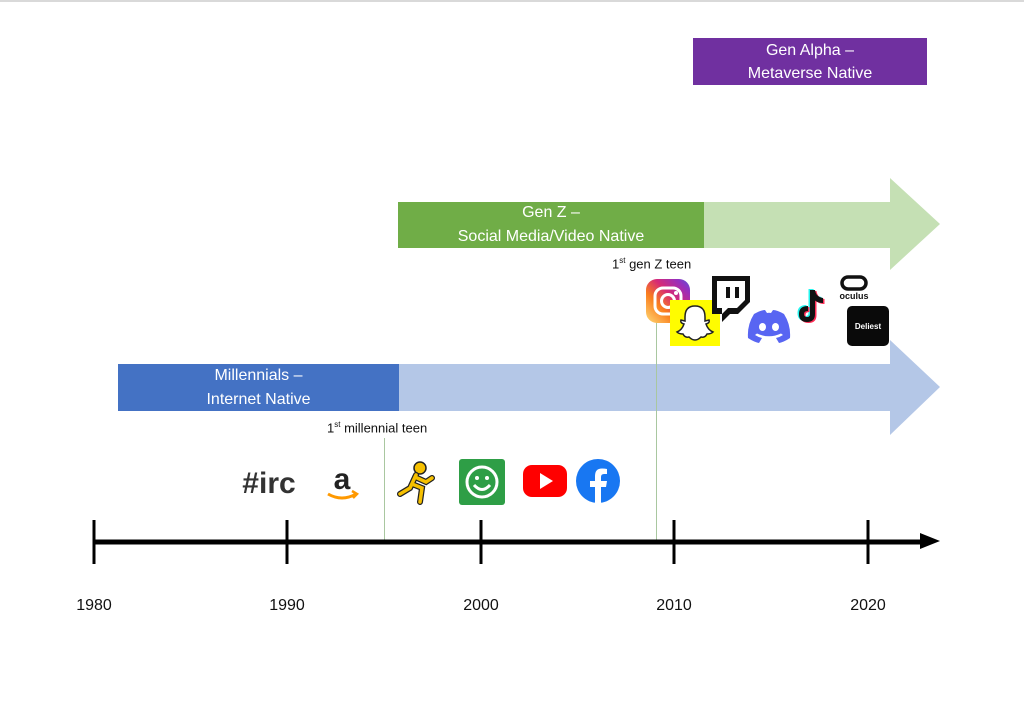  I want to click on millennials-subtitle: Internet Native, so click(258, 399).